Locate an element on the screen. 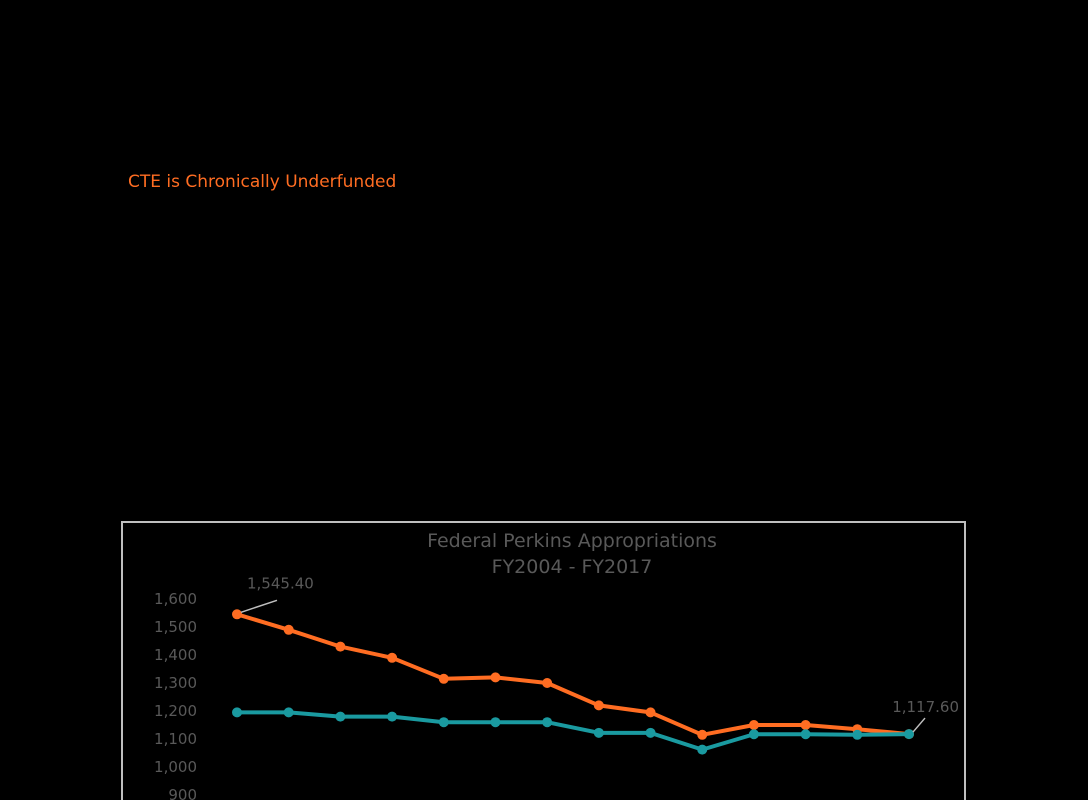  y-tick-label: 900 is located at coordinates (182, 793).